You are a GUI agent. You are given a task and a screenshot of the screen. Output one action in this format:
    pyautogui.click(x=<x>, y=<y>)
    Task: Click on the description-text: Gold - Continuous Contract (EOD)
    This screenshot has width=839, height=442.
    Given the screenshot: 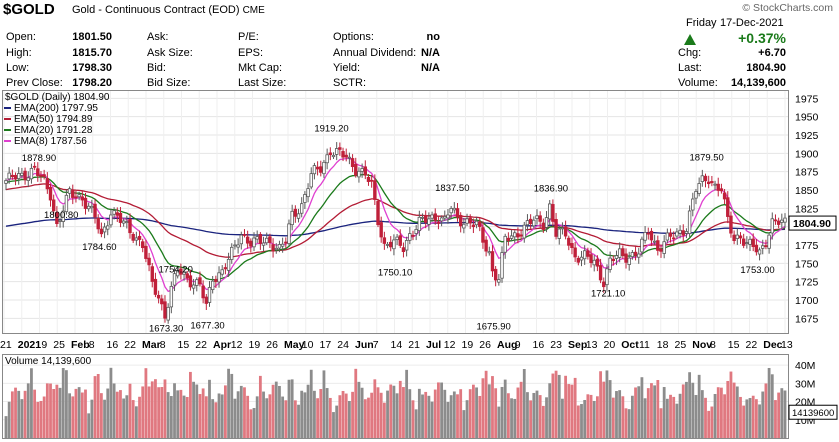 What is the action you would take?
    pyautogui.click(x=156, y=10)
    